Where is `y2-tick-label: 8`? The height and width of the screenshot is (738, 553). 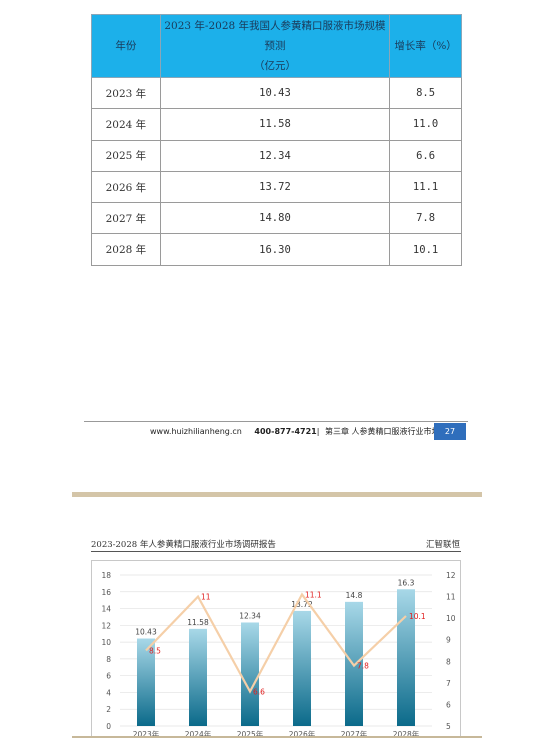
y2-tick-label: 8 is located at coordinates (448, 661).